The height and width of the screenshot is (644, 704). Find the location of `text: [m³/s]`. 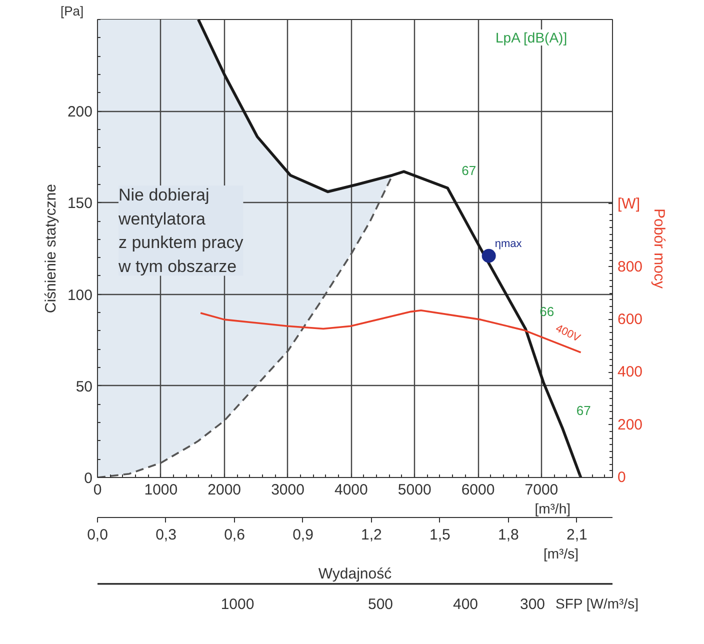

text: [m³/s] is located at coordinates (561, 554).